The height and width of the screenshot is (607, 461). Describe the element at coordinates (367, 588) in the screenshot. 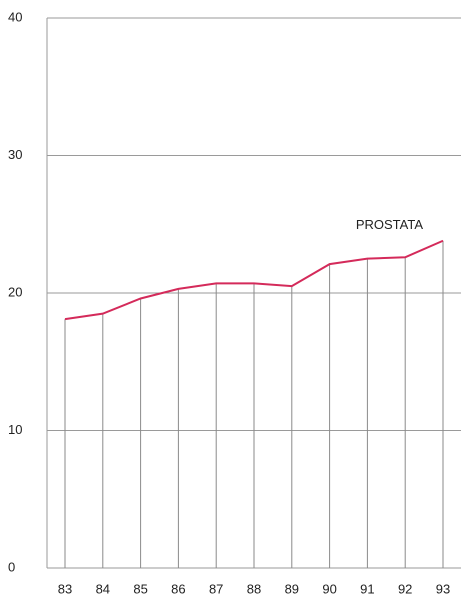

I see `x-tick-label: 91` at that location.